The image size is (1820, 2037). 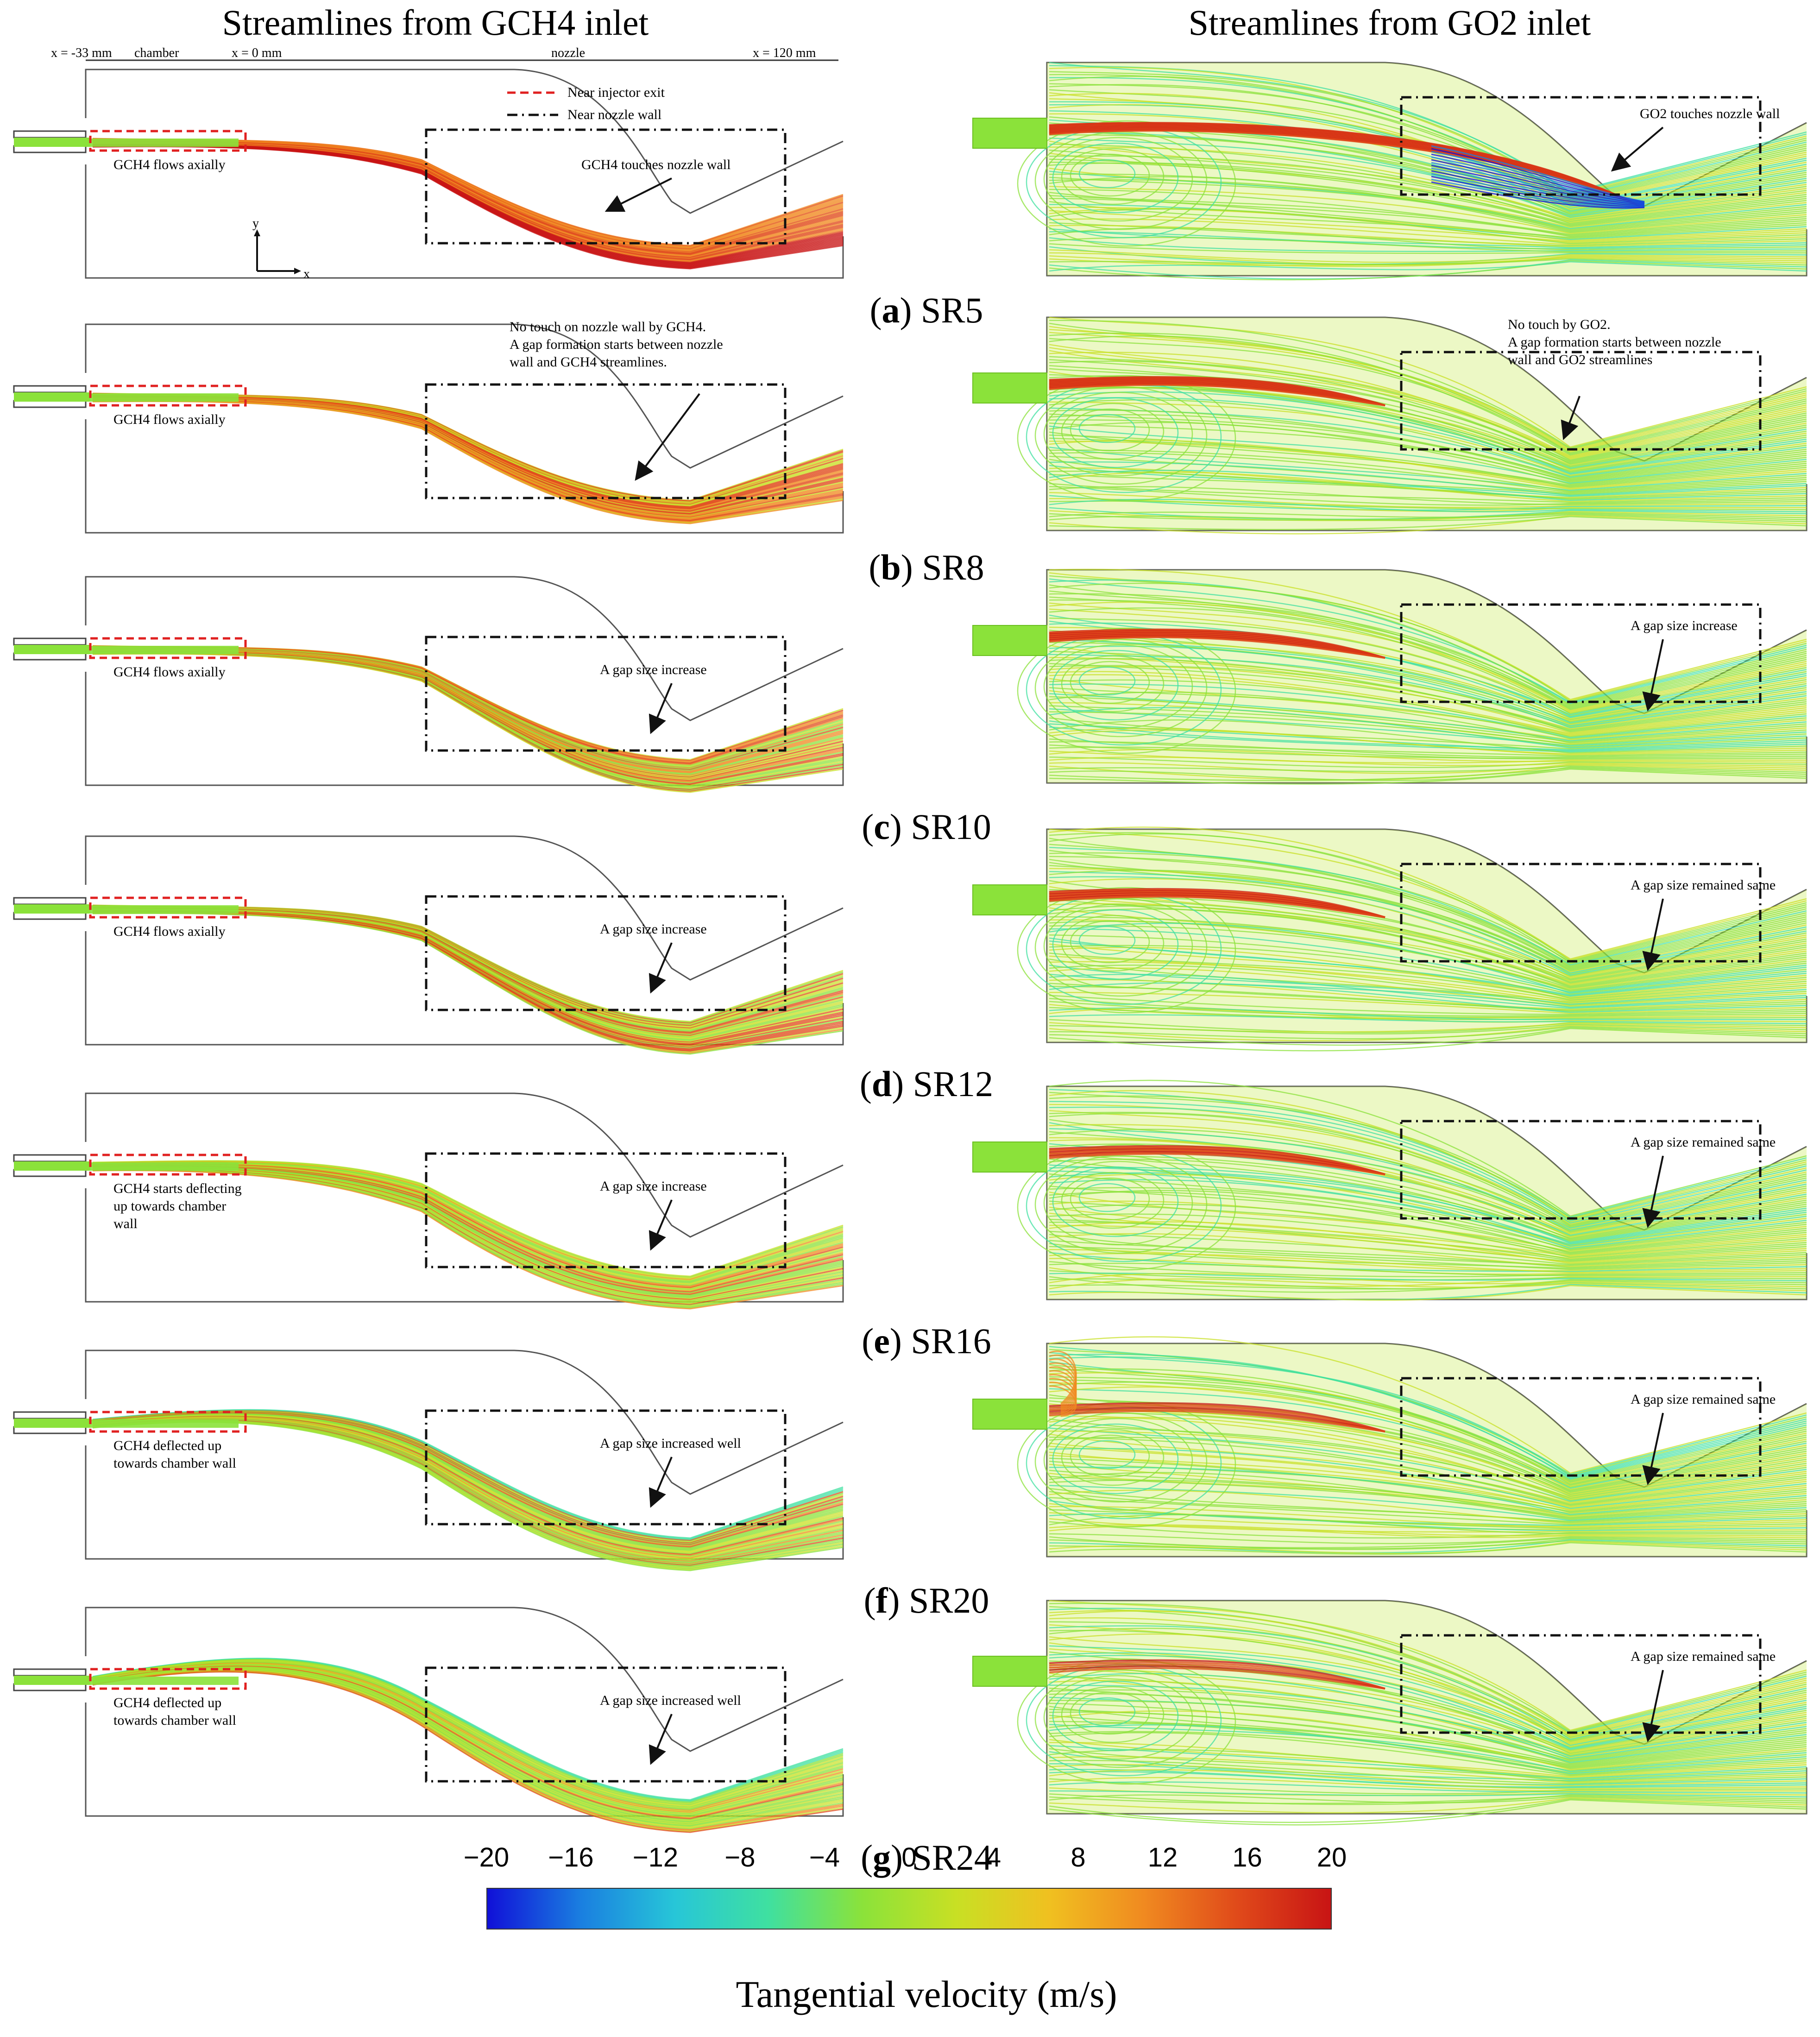 I want to click on gap-note: wall and GCH4 streamlines., so click(x=588, y=362).